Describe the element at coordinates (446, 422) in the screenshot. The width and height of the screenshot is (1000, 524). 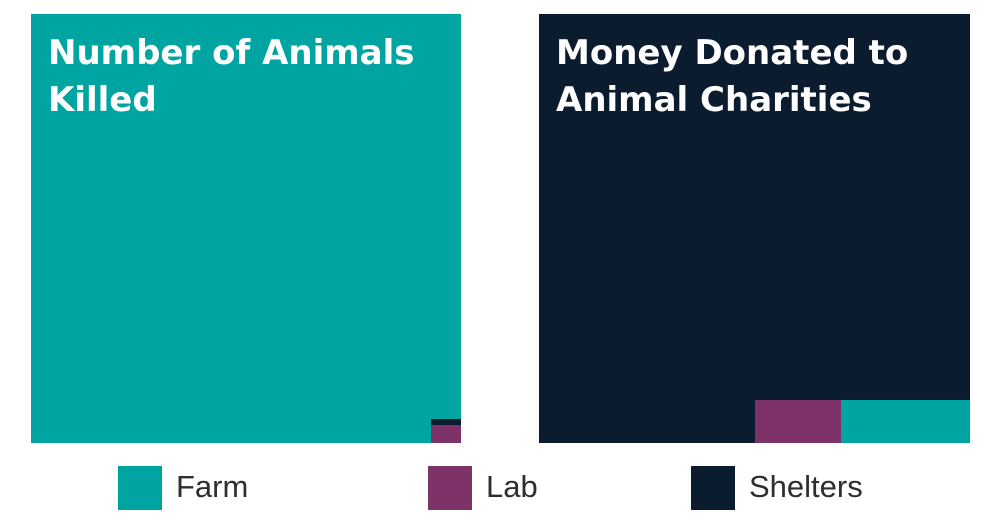
I see `treemap-rect-shelters` at that location.